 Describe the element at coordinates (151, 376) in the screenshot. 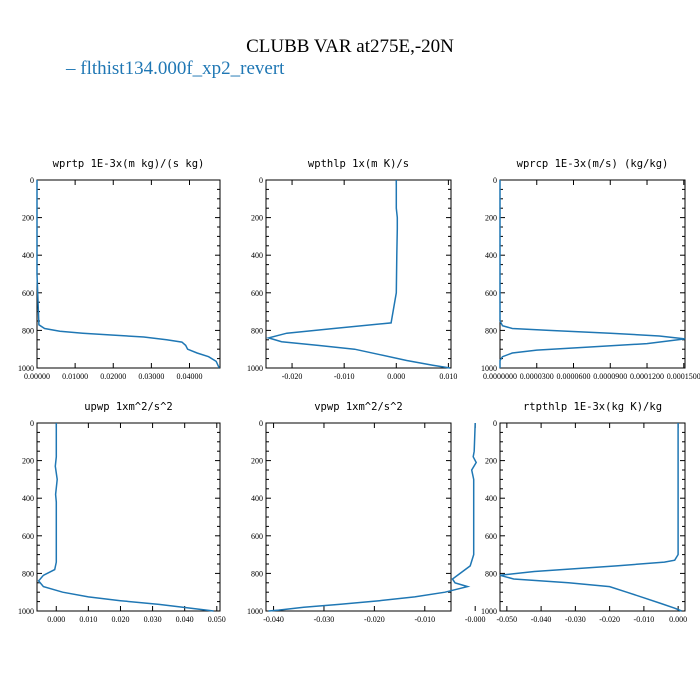

I see `x-tick-label: 0.03000` at that location.